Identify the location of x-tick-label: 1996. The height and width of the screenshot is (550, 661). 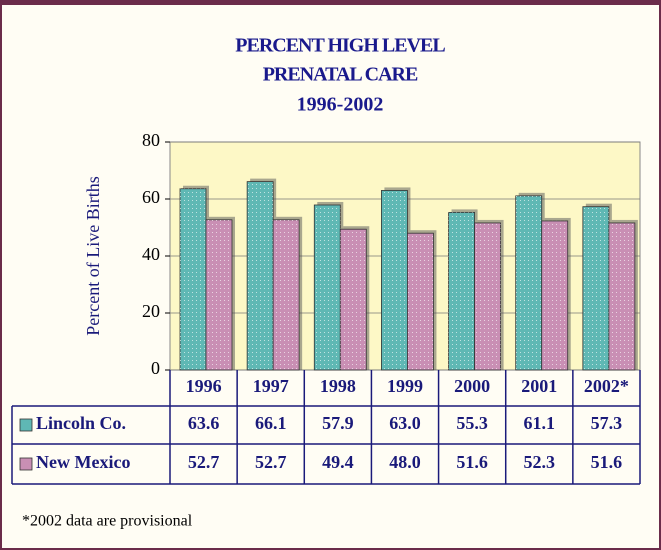
(204, 386).